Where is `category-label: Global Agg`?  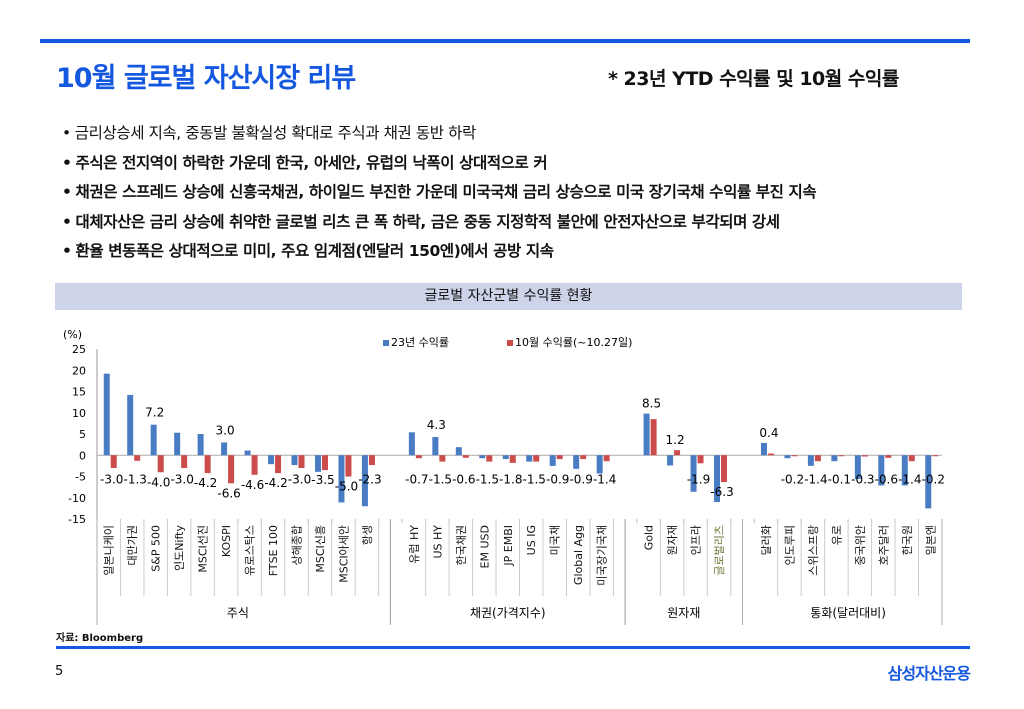
category-label: Global Agg is located at coordinates (578, 555).